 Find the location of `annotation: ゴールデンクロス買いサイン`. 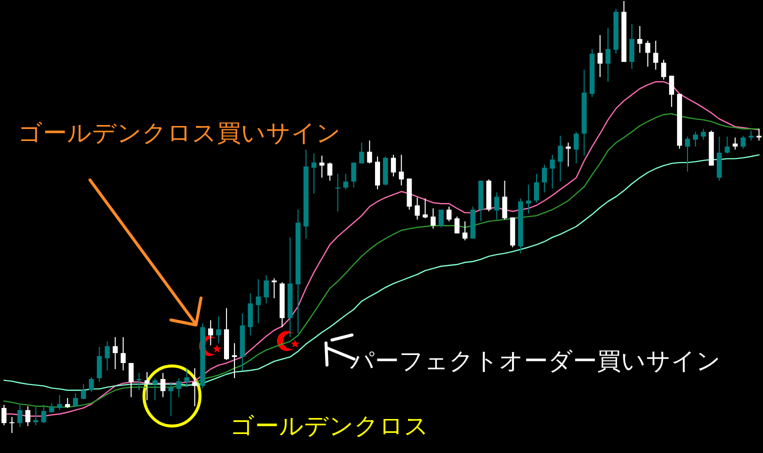

annotation: ゴールデンクロス買いサイン is located at coordinates (179, 133).